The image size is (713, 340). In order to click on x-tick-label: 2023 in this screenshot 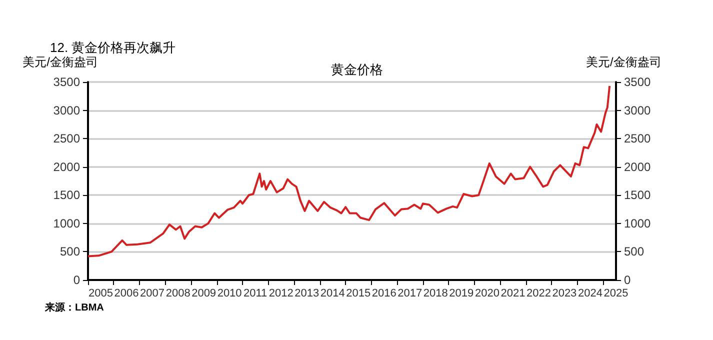, I will do `click(564, 294)`.